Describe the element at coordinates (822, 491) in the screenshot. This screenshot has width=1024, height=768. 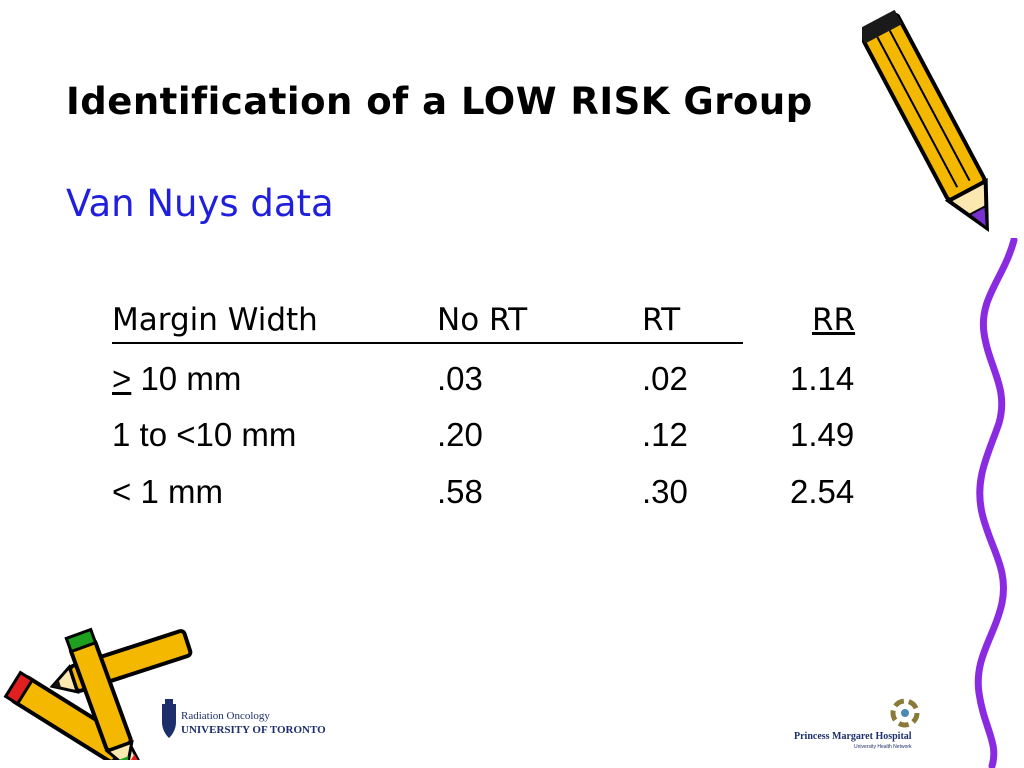
I see `row-3-rr: 2.54` at that location.